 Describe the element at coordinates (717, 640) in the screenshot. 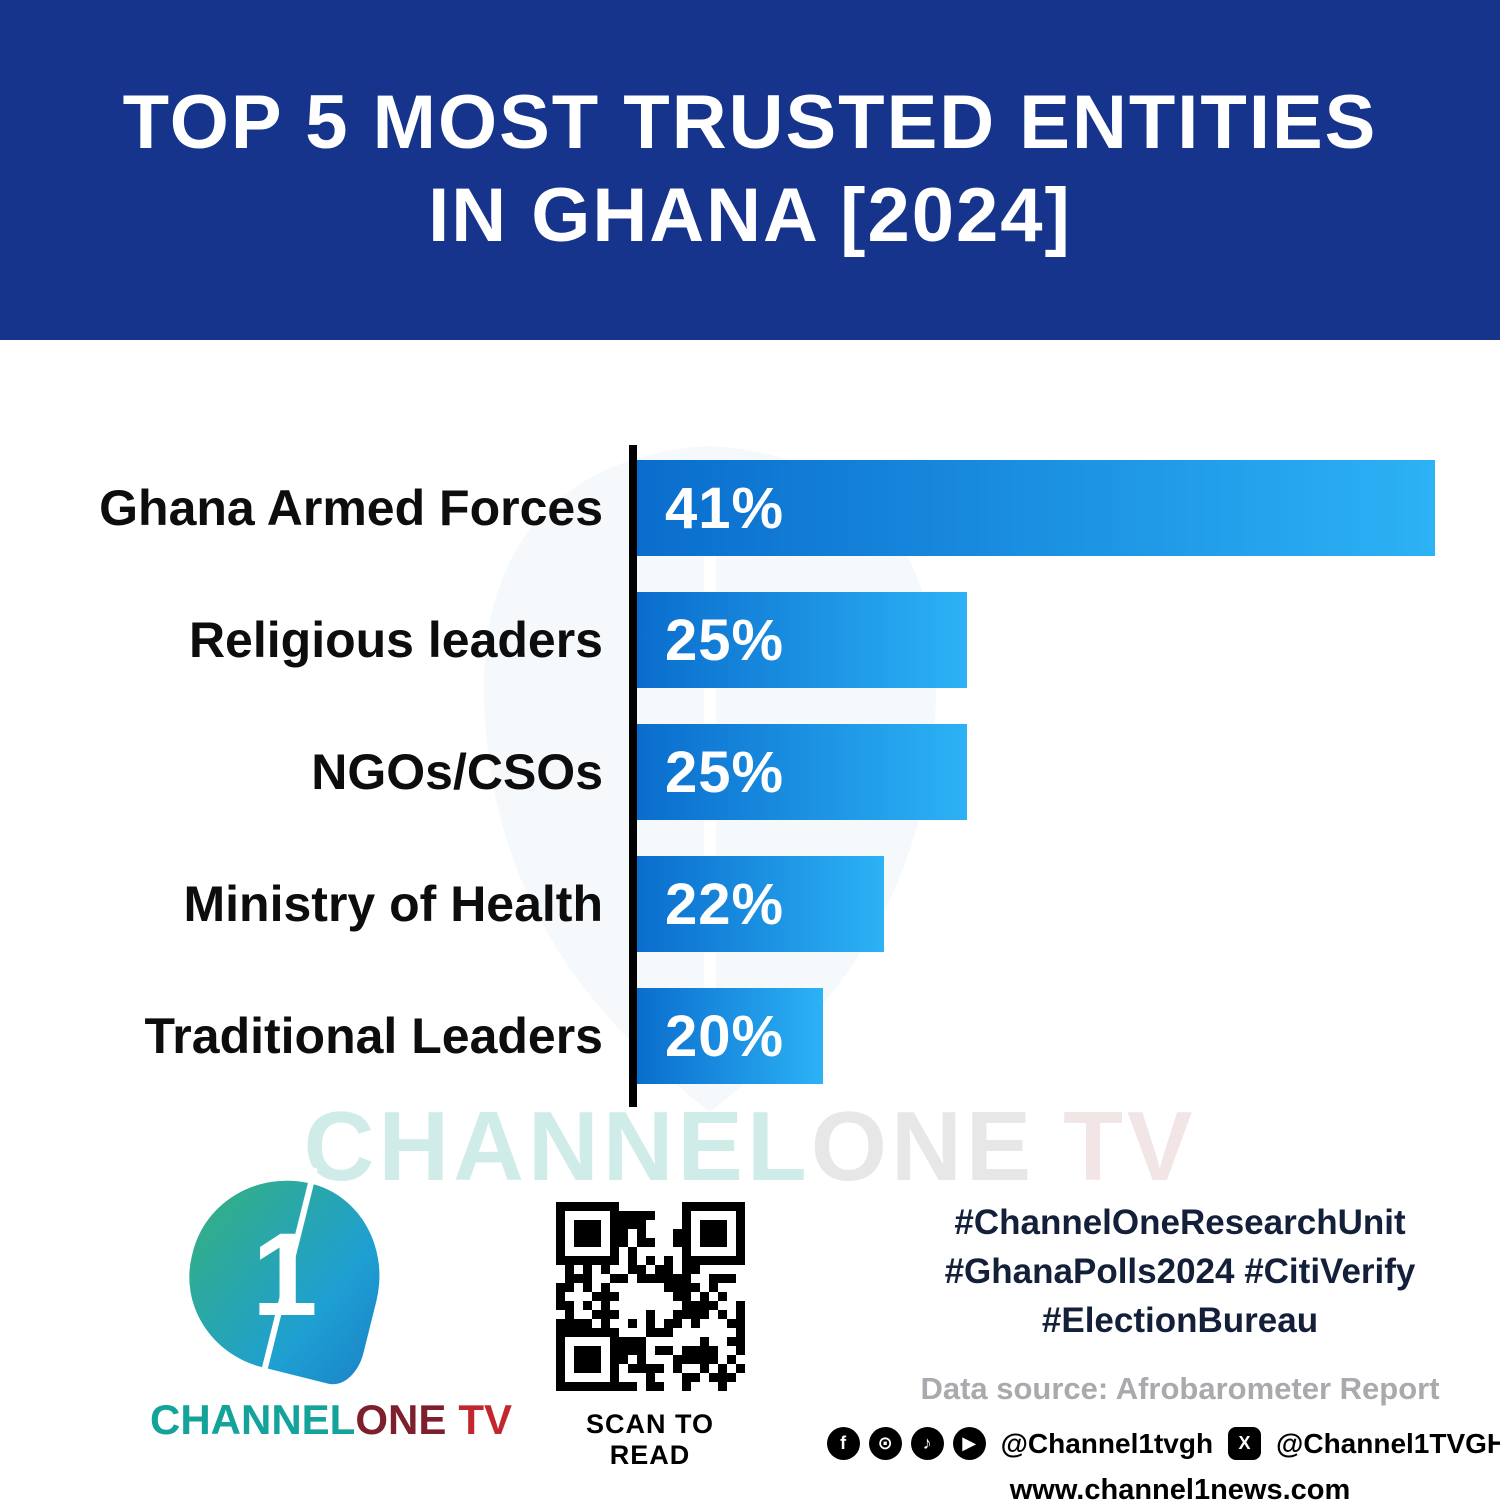

I see `bar-row: Religious leaders 25%` at that location.